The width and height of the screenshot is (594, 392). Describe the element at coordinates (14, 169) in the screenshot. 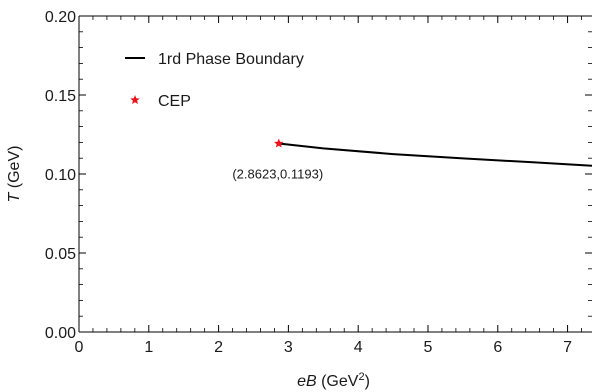

I see `y-axis-title-unit: (GeV)` at that location.